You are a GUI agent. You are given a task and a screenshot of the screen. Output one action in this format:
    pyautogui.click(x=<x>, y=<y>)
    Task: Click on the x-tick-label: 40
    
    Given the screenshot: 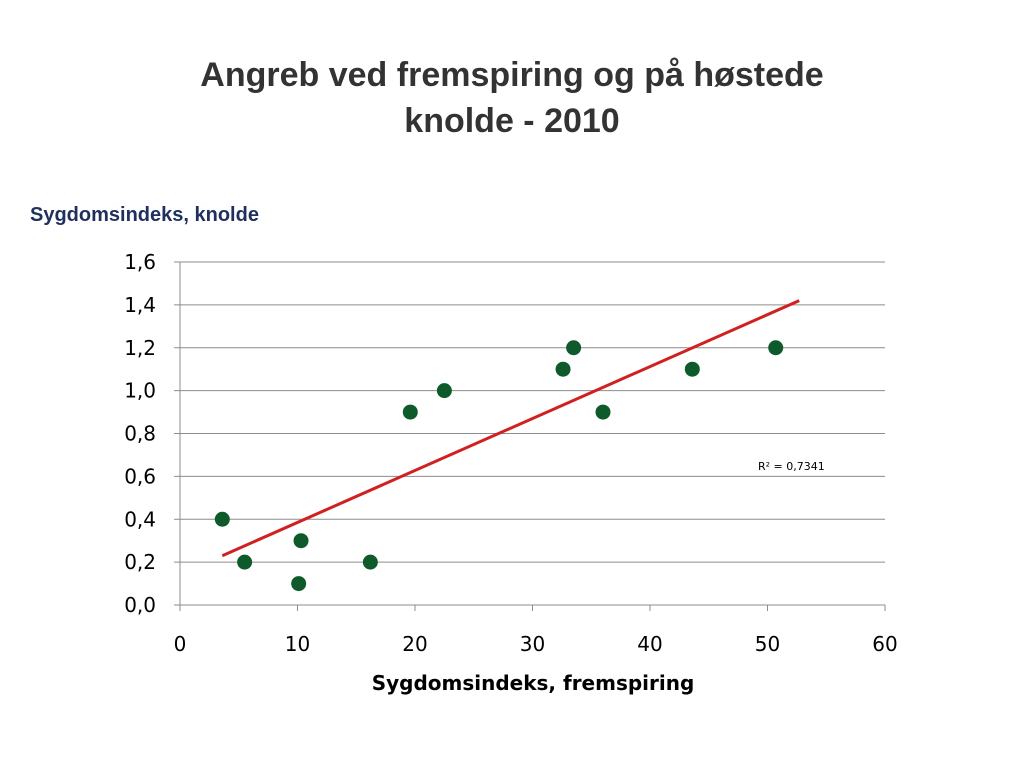 What is the action you would take?
    pyautogui.click(x=649, y=644)
    